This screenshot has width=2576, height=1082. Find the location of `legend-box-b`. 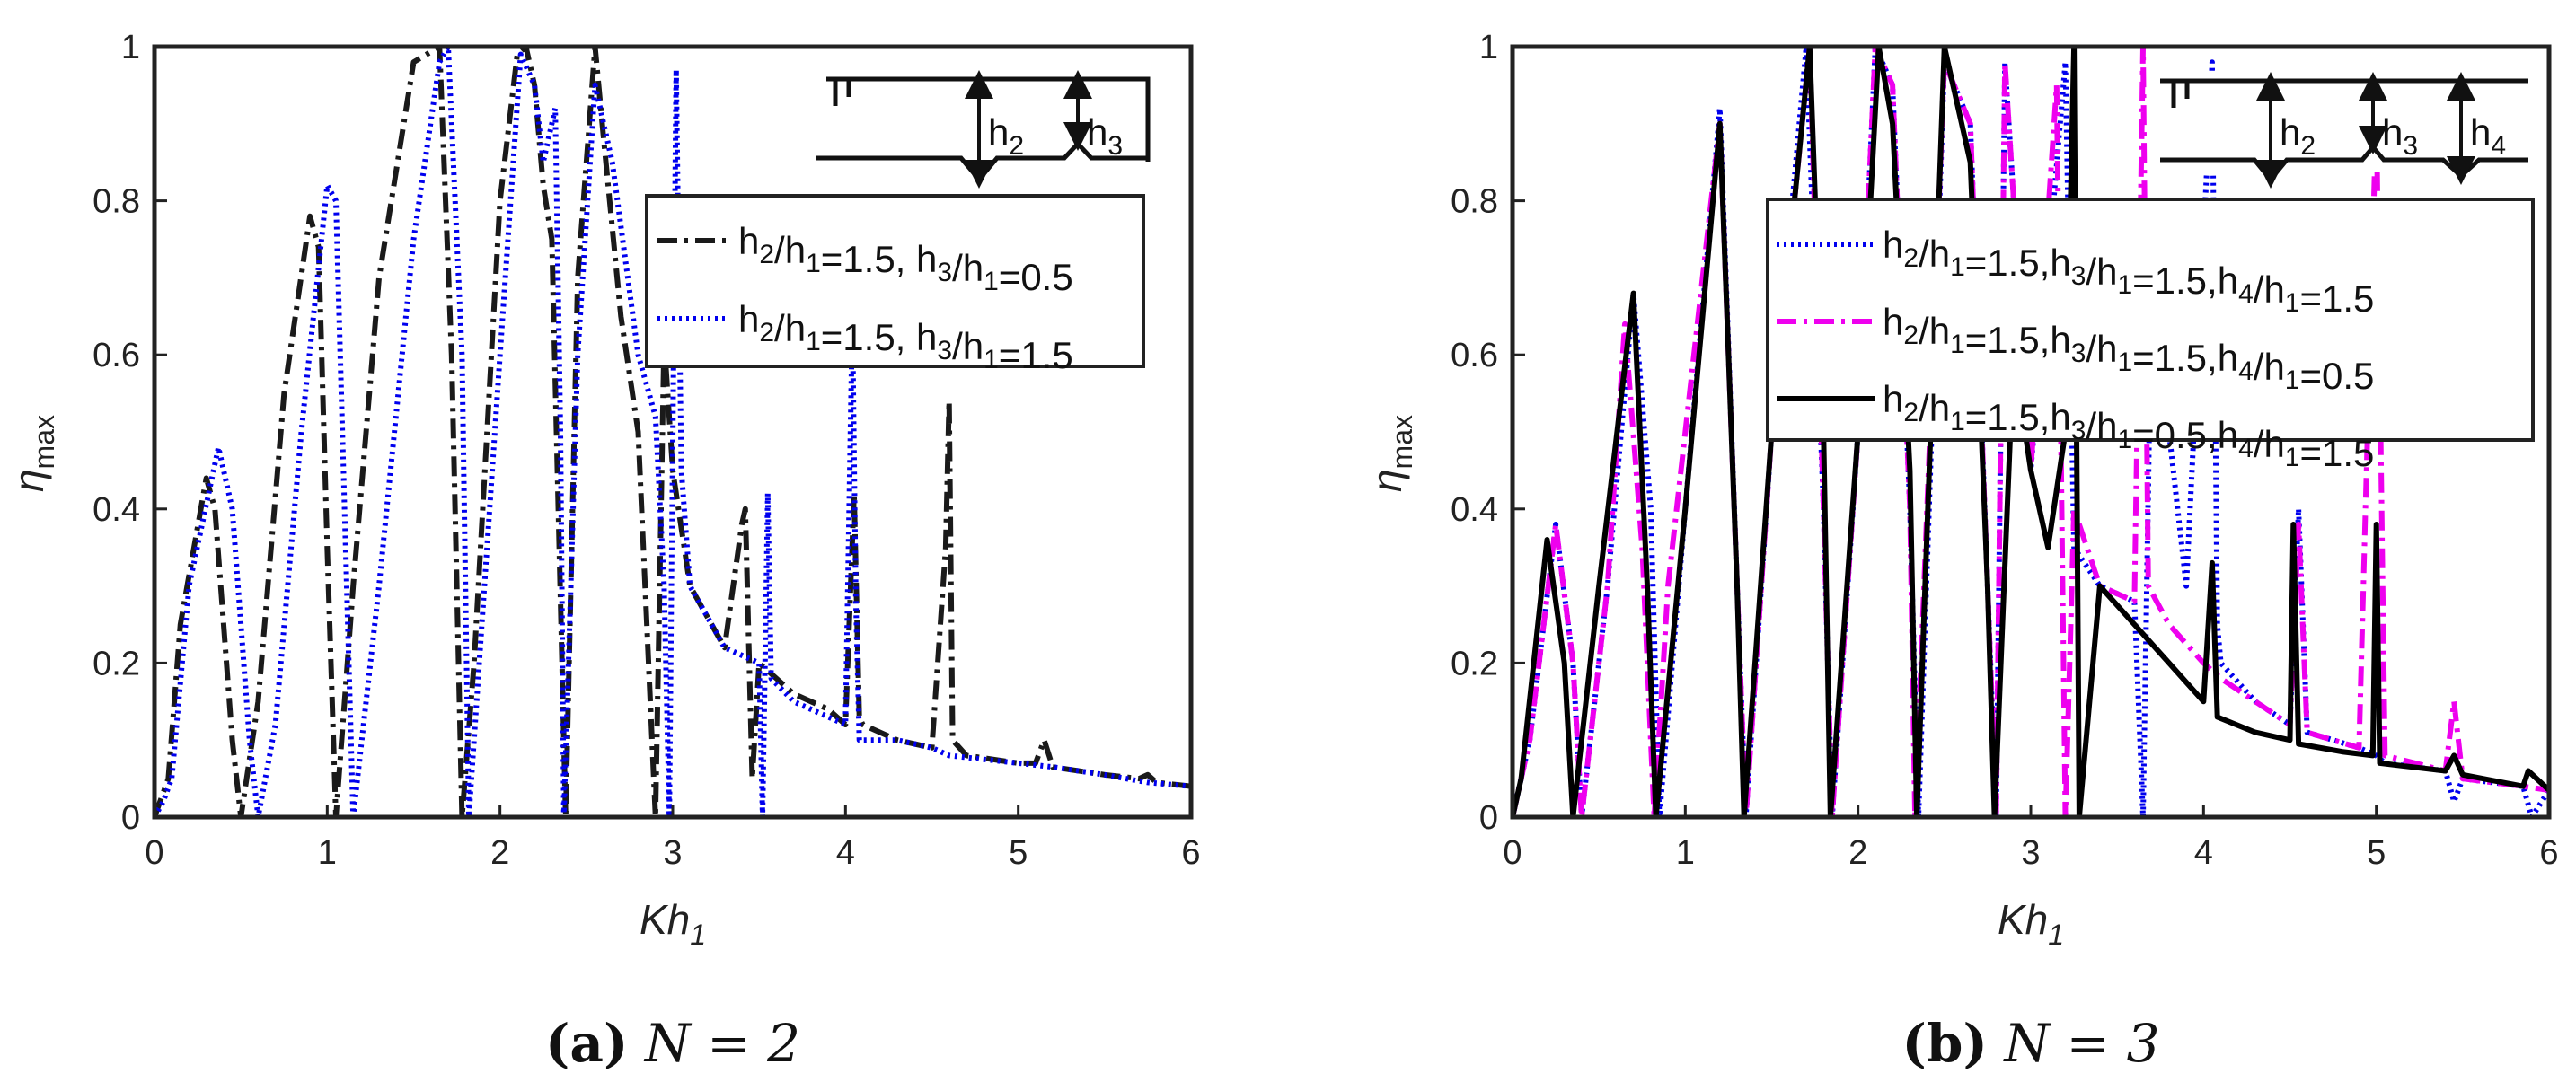

legend-box-b is located at coordinates (2150, 320).